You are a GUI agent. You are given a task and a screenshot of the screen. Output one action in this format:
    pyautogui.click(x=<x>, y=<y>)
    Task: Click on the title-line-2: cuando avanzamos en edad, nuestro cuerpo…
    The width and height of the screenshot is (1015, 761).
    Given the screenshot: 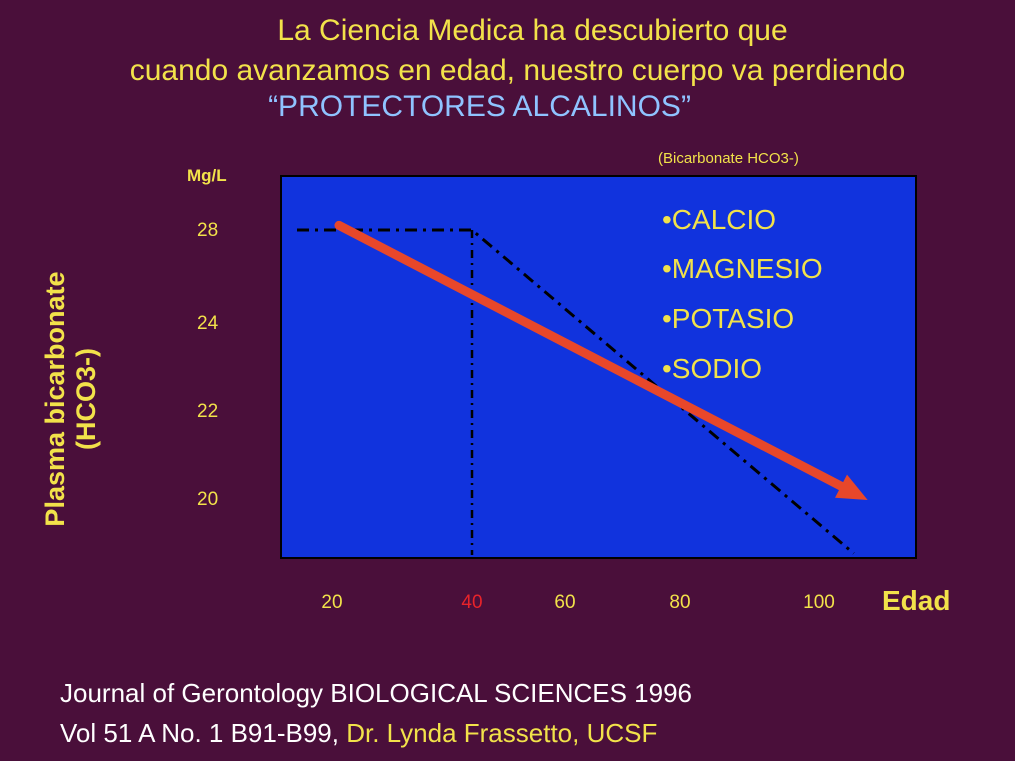 What is the action you would take?
    pyautogui.click(x=517, y=70)
    